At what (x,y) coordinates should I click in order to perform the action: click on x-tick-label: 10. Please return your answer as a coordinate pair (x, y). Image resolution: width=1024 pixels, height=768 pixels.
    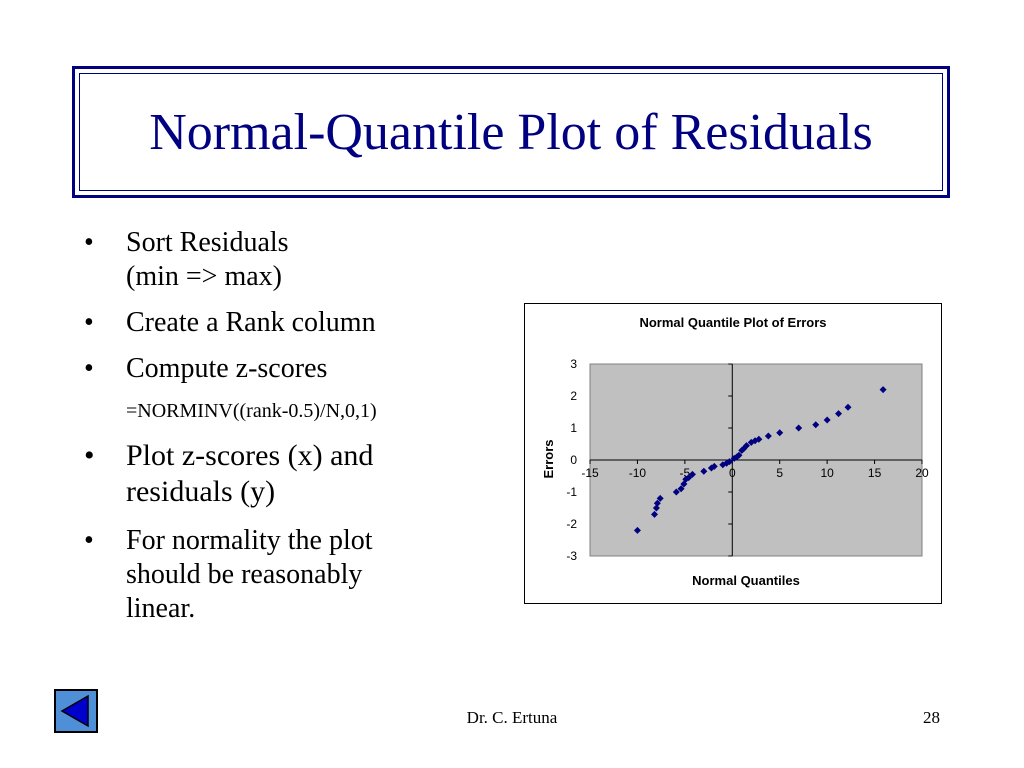
    Looking at the image, I should click on (827, 473).